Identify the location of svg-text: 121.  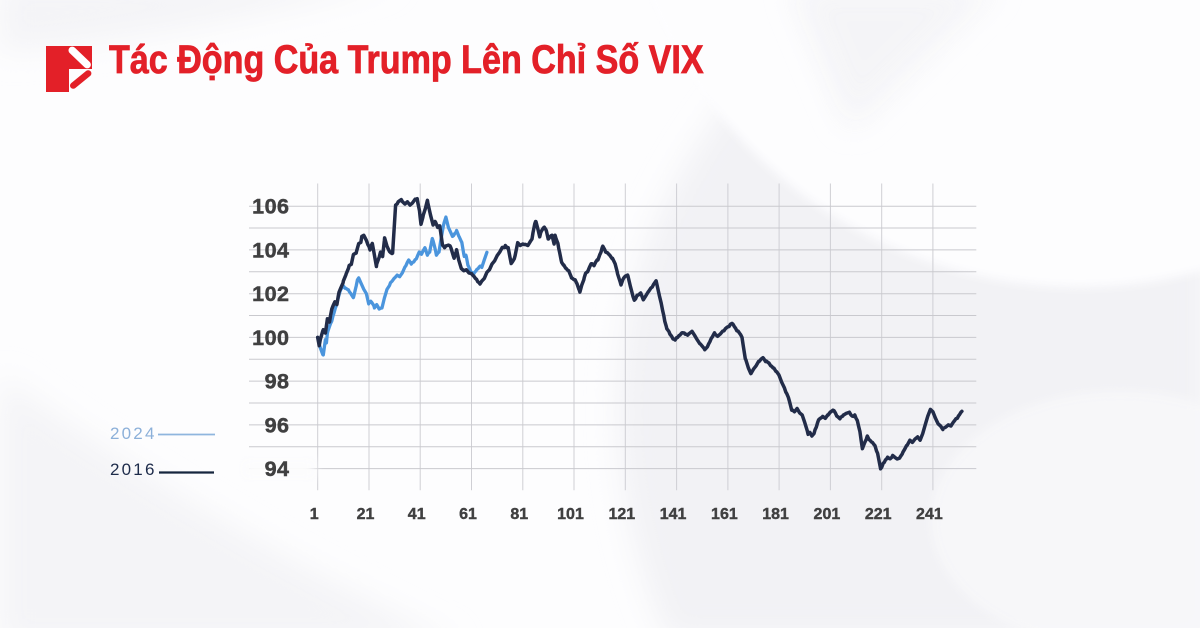
(621, 514).